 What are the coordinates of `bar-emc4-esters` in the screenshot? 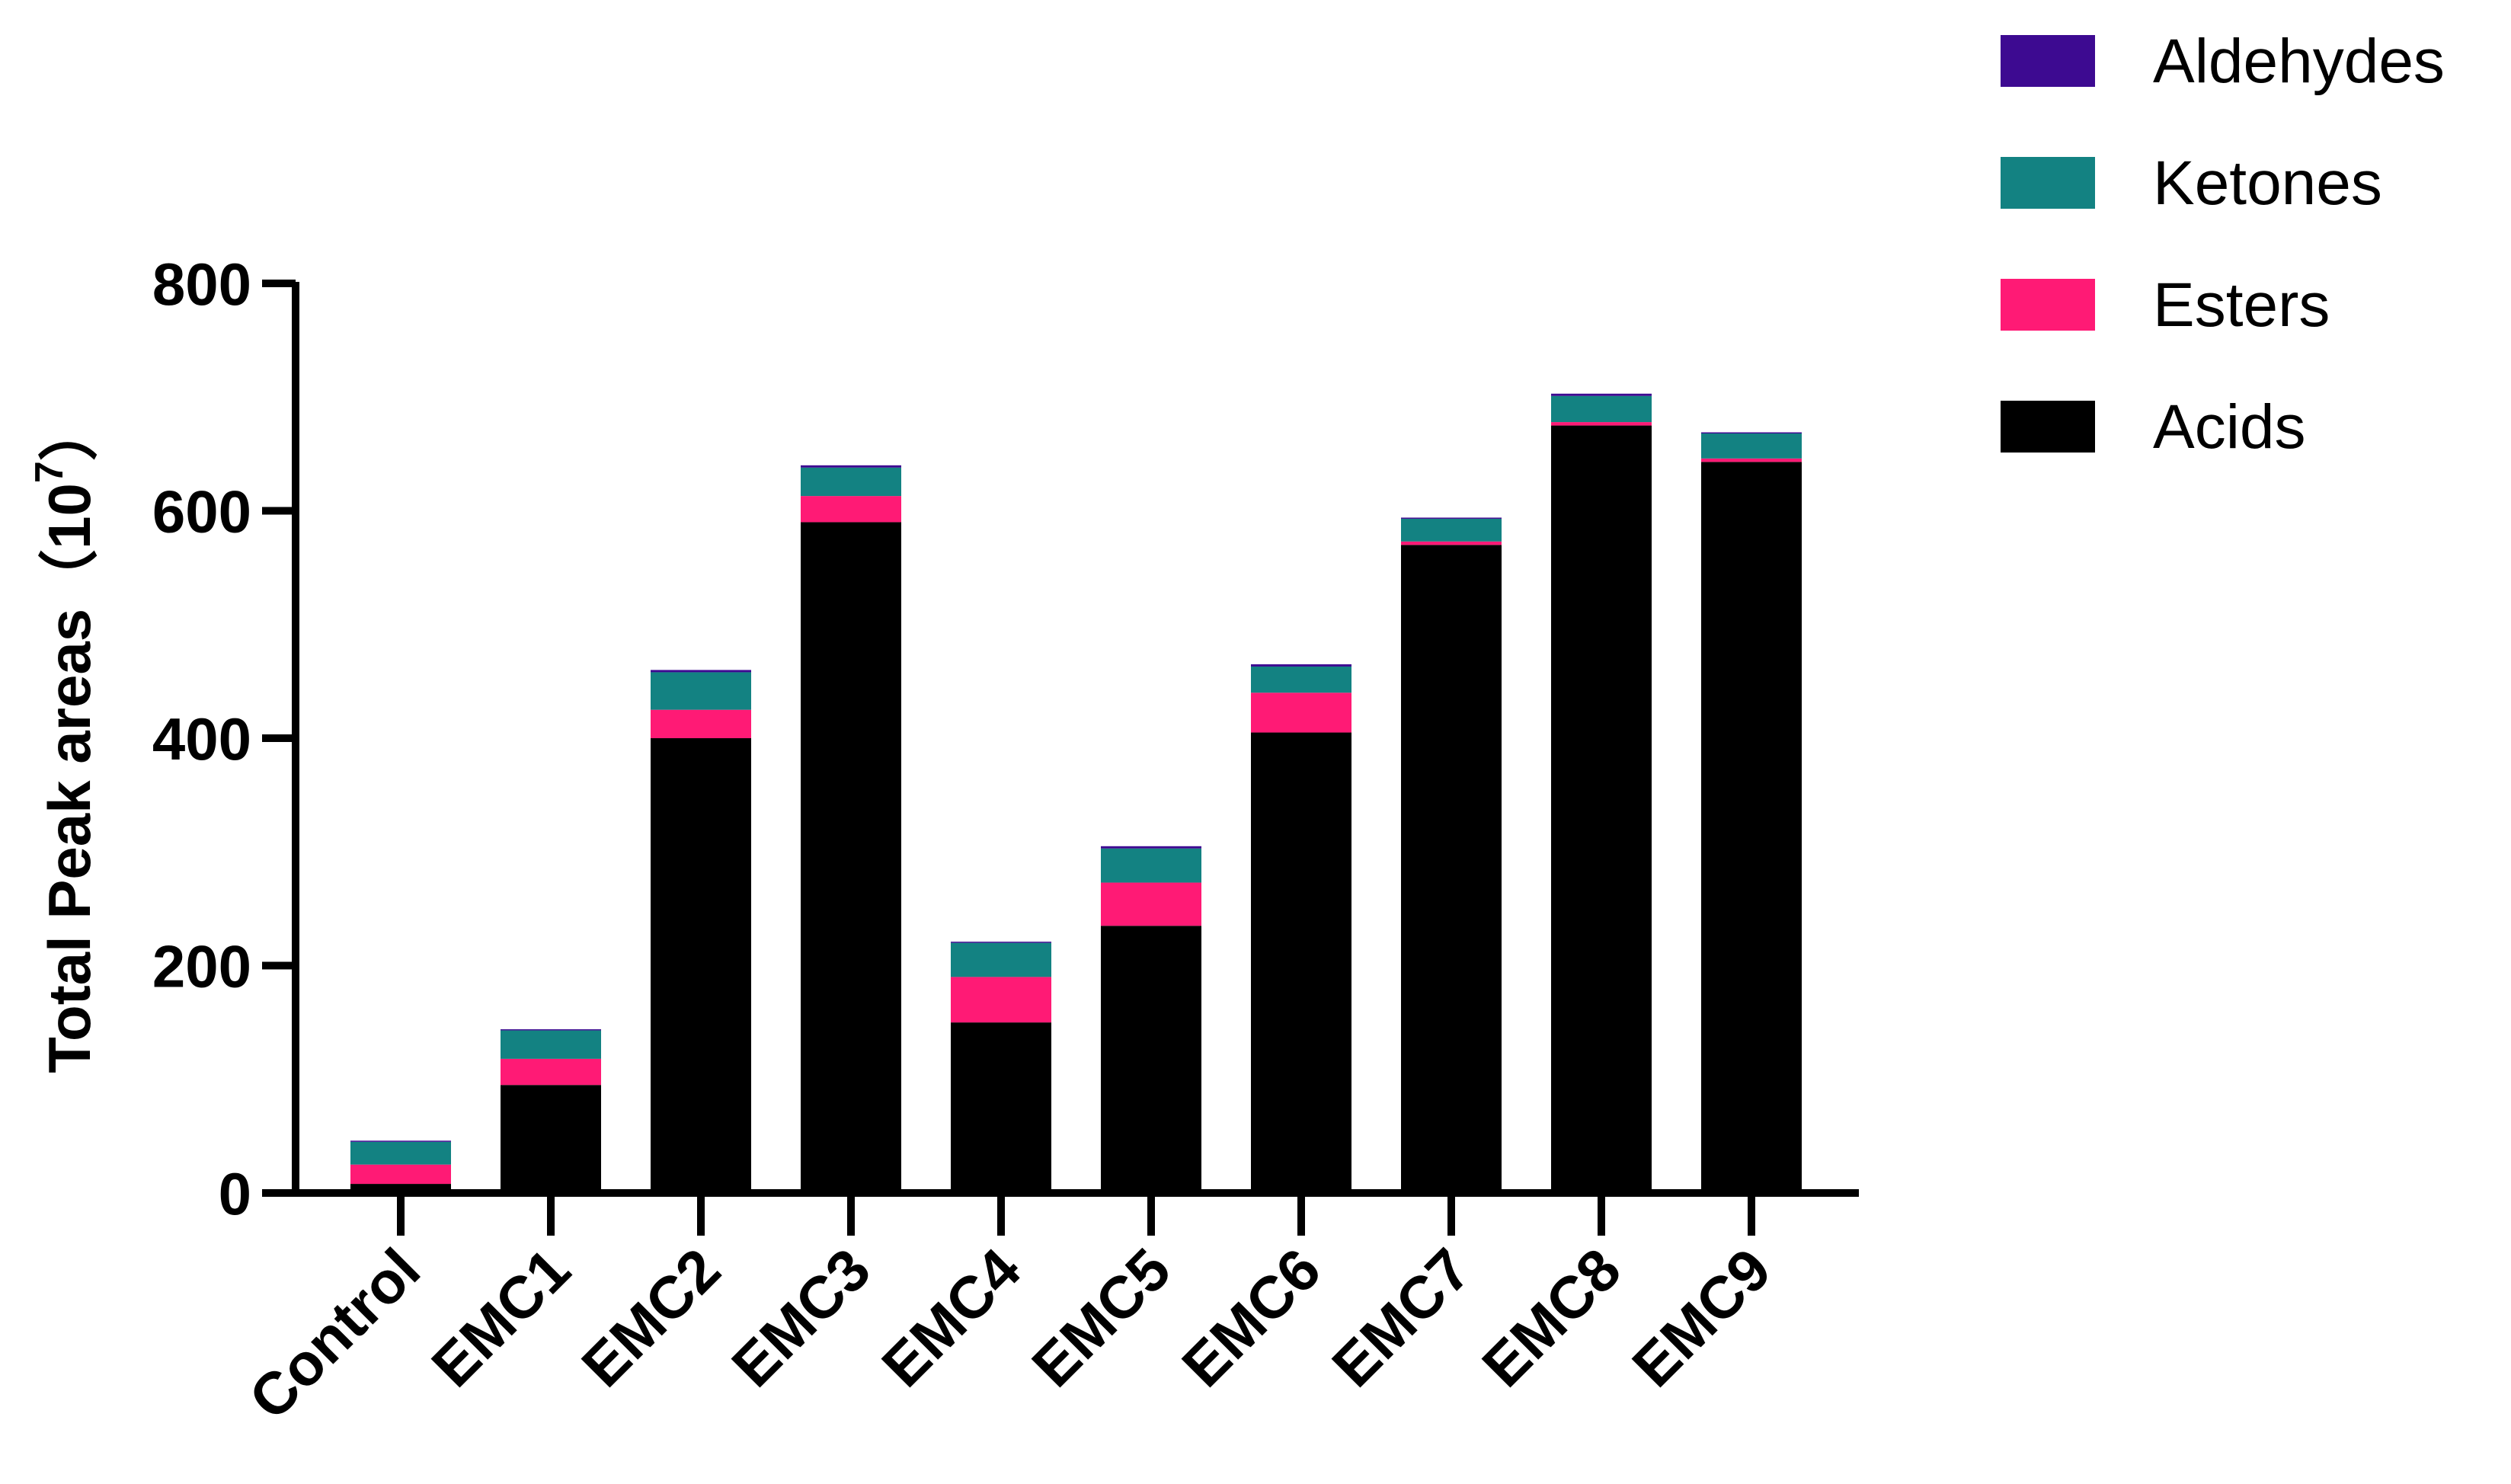 It's located at (1001, 1000).